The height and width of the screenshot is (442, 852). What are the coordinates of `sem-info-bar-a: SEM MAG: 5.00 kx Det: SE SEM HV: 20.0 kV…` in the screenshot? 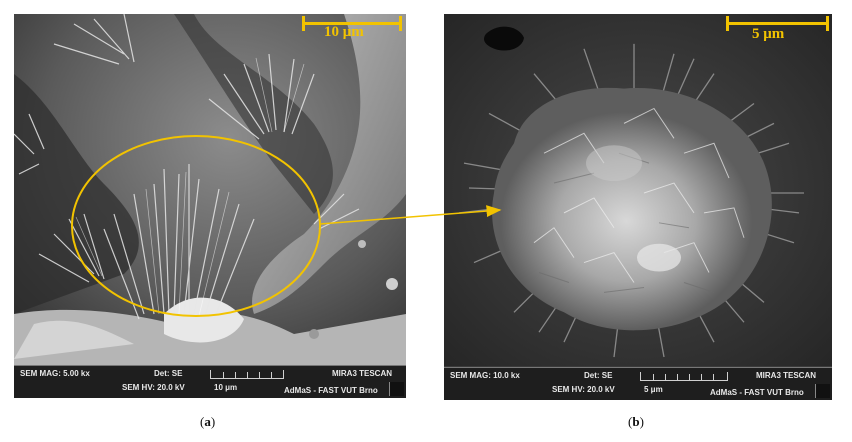 It's located at (210, 381).